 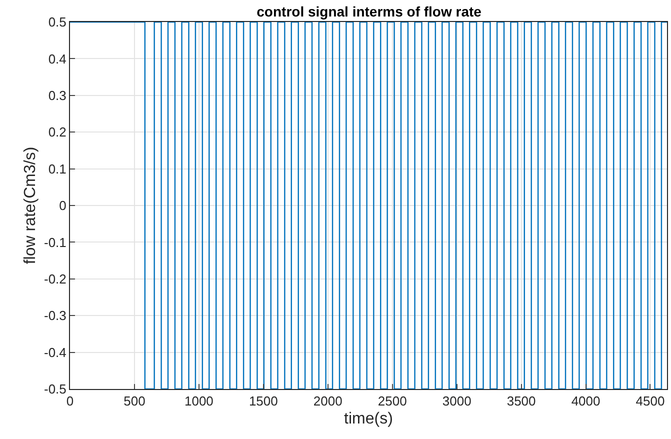 What do you see at coordinates (62, 206) in the screenshot?
I see `y-tick-label: 0` at bounding box center [62, 206].